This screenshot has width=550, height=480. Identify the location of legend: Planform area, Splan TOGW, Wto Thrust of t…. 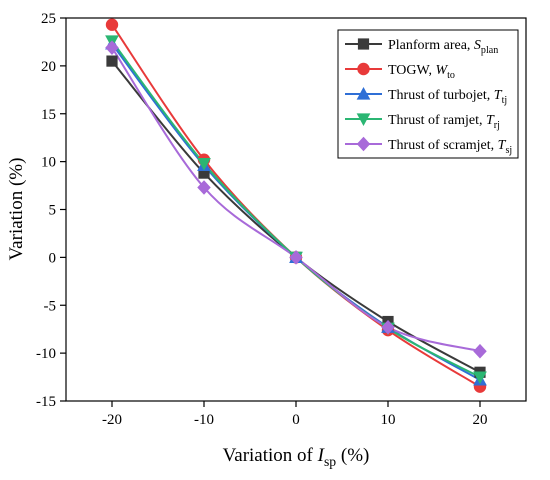
(428, 94).